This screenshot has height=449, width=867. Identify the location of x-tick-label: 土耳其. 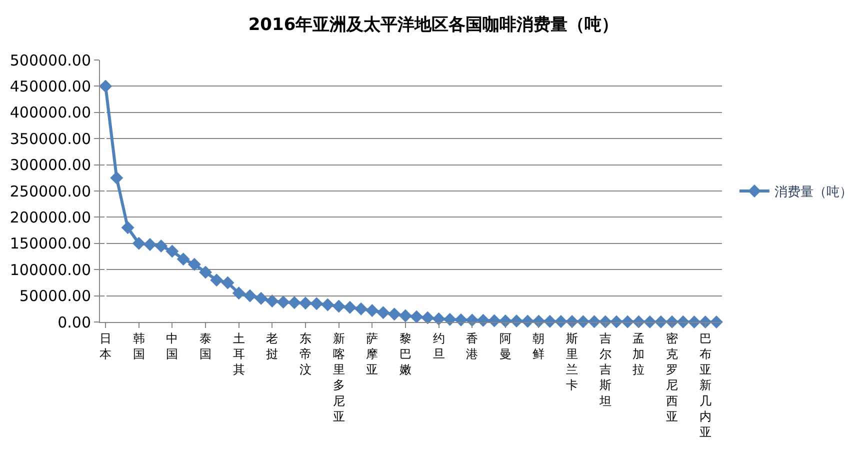
(238, 354).